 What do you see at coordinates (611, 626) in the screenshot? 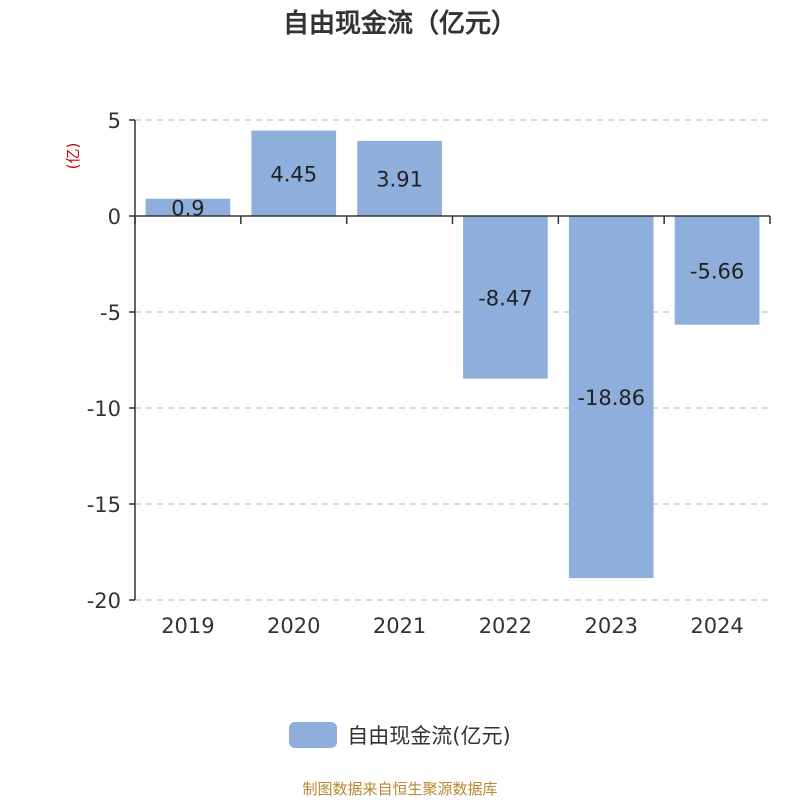
I see `x-tick-label: 2023` at bounding box center [611, 626].